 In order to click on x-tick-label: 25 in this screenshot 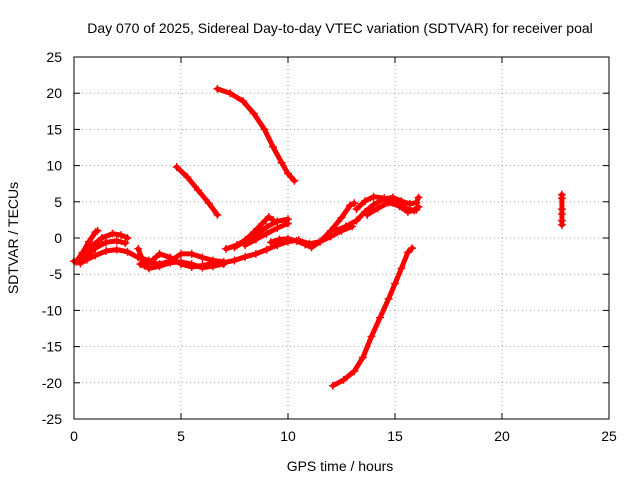, I will do `click(609, 436)`.